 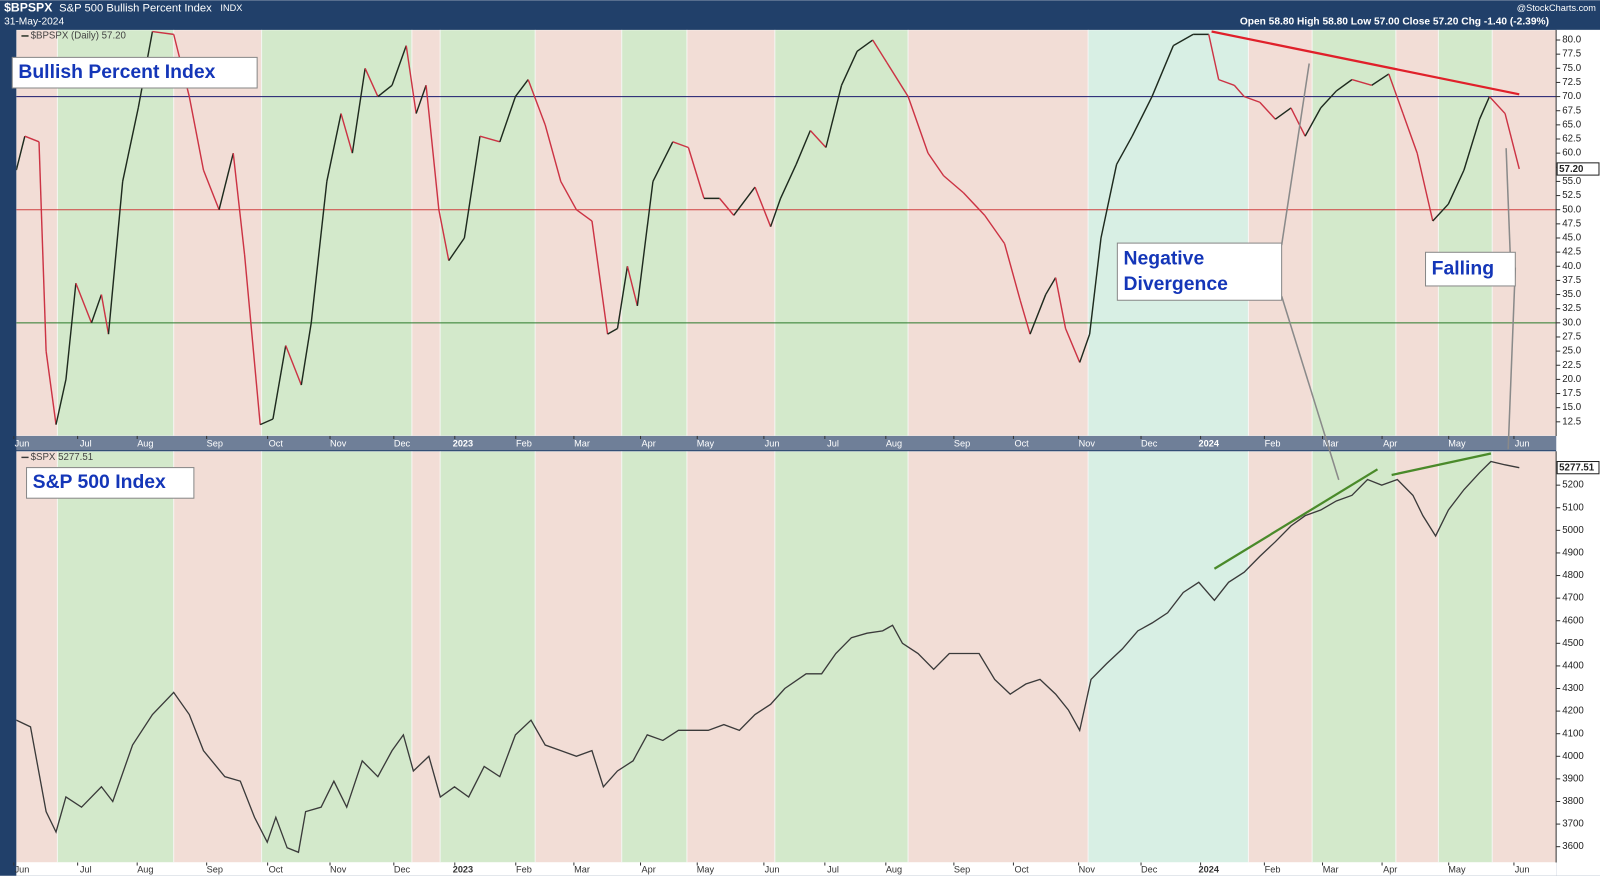 I want to click on y-tick-label: 4700, so click(x=1573, y=598).